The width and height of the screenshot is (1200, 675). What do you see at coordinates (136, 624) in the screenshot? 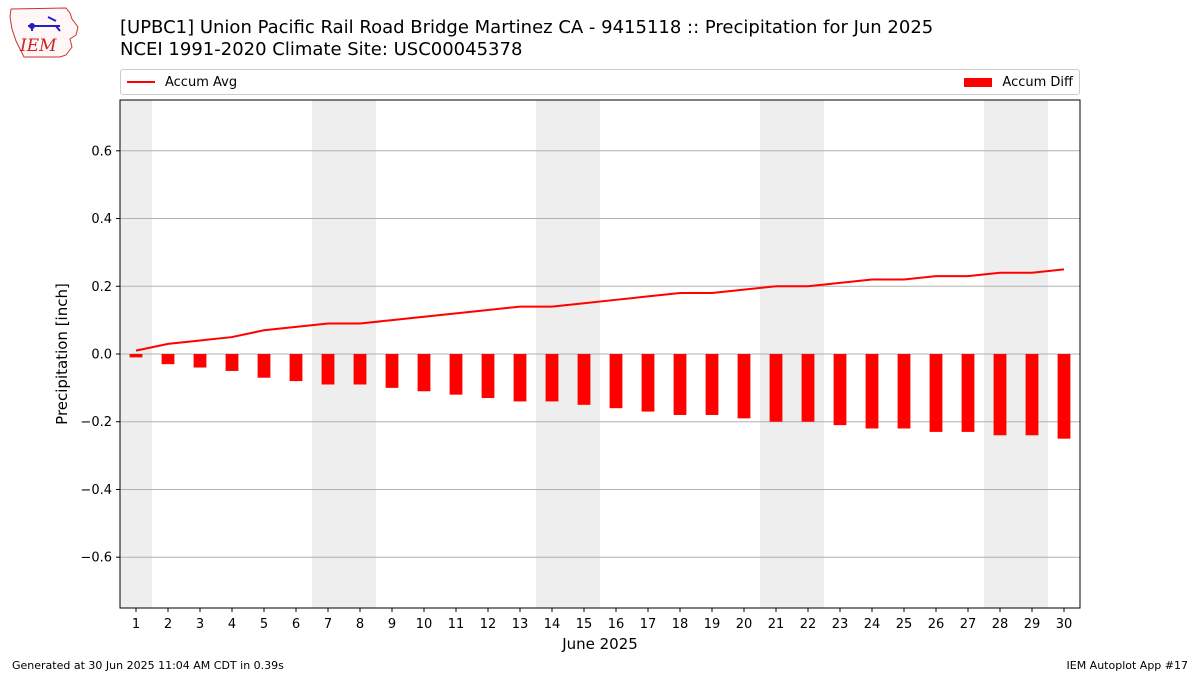
I see `x-tick-label: 1` at bounding box center [136, 624].